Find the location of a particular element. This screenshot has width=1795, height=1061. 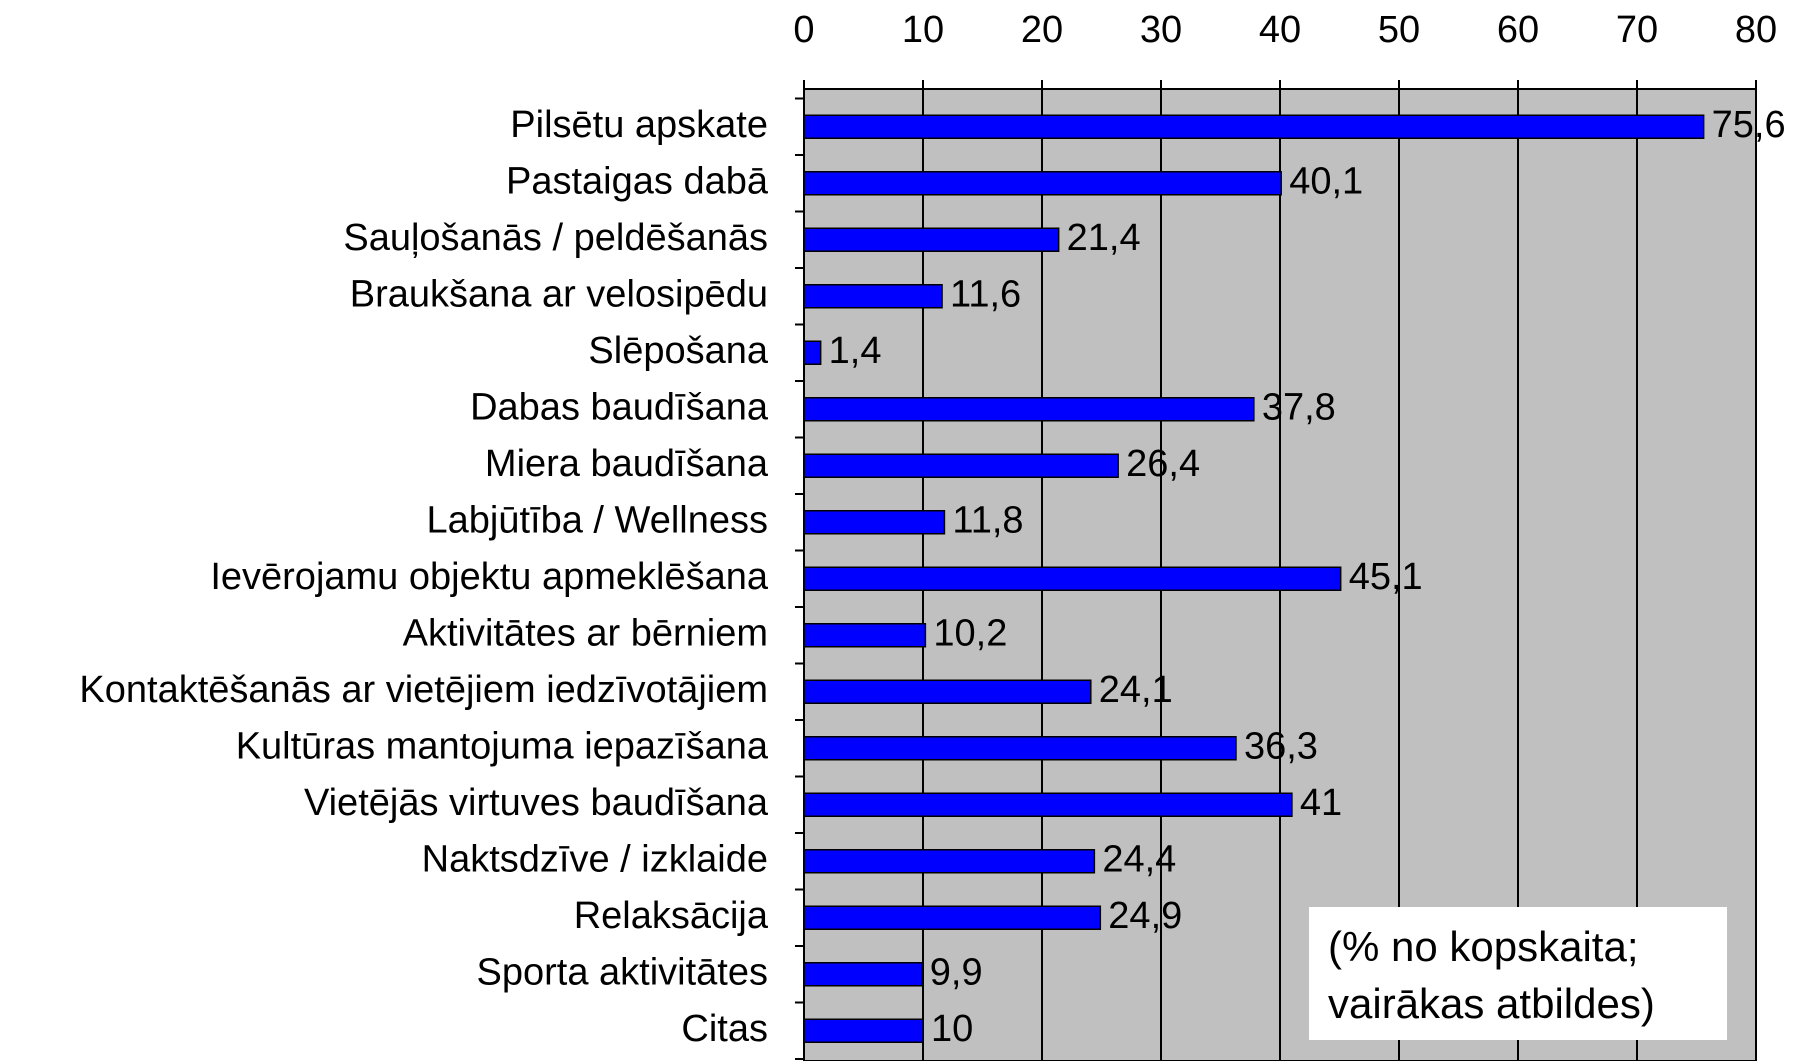

x-tick-label: 0 is located at coordinates (803, 30).